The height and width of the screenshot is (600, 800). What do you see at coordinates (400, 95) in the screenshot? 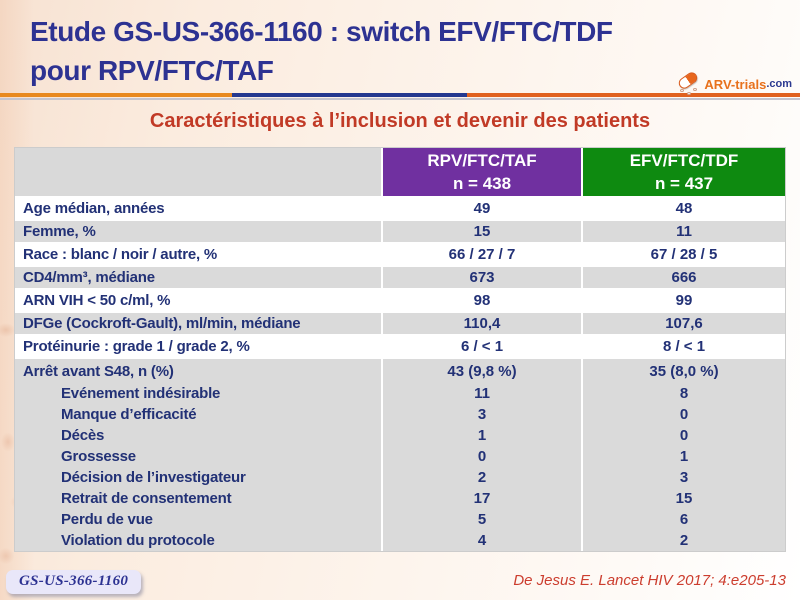
I see `title-divider` at bounding box center [400, 95].